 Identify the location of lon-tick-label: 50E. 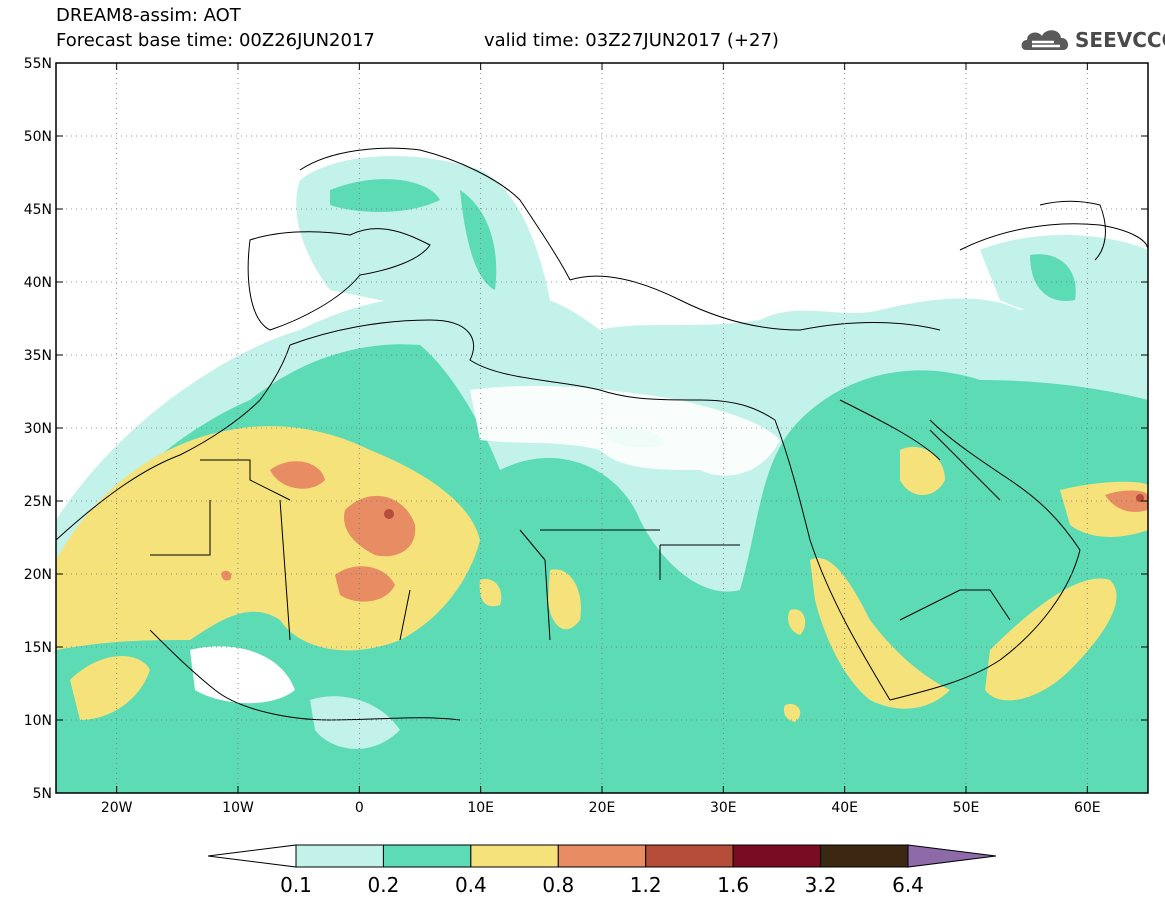
(966, 808).